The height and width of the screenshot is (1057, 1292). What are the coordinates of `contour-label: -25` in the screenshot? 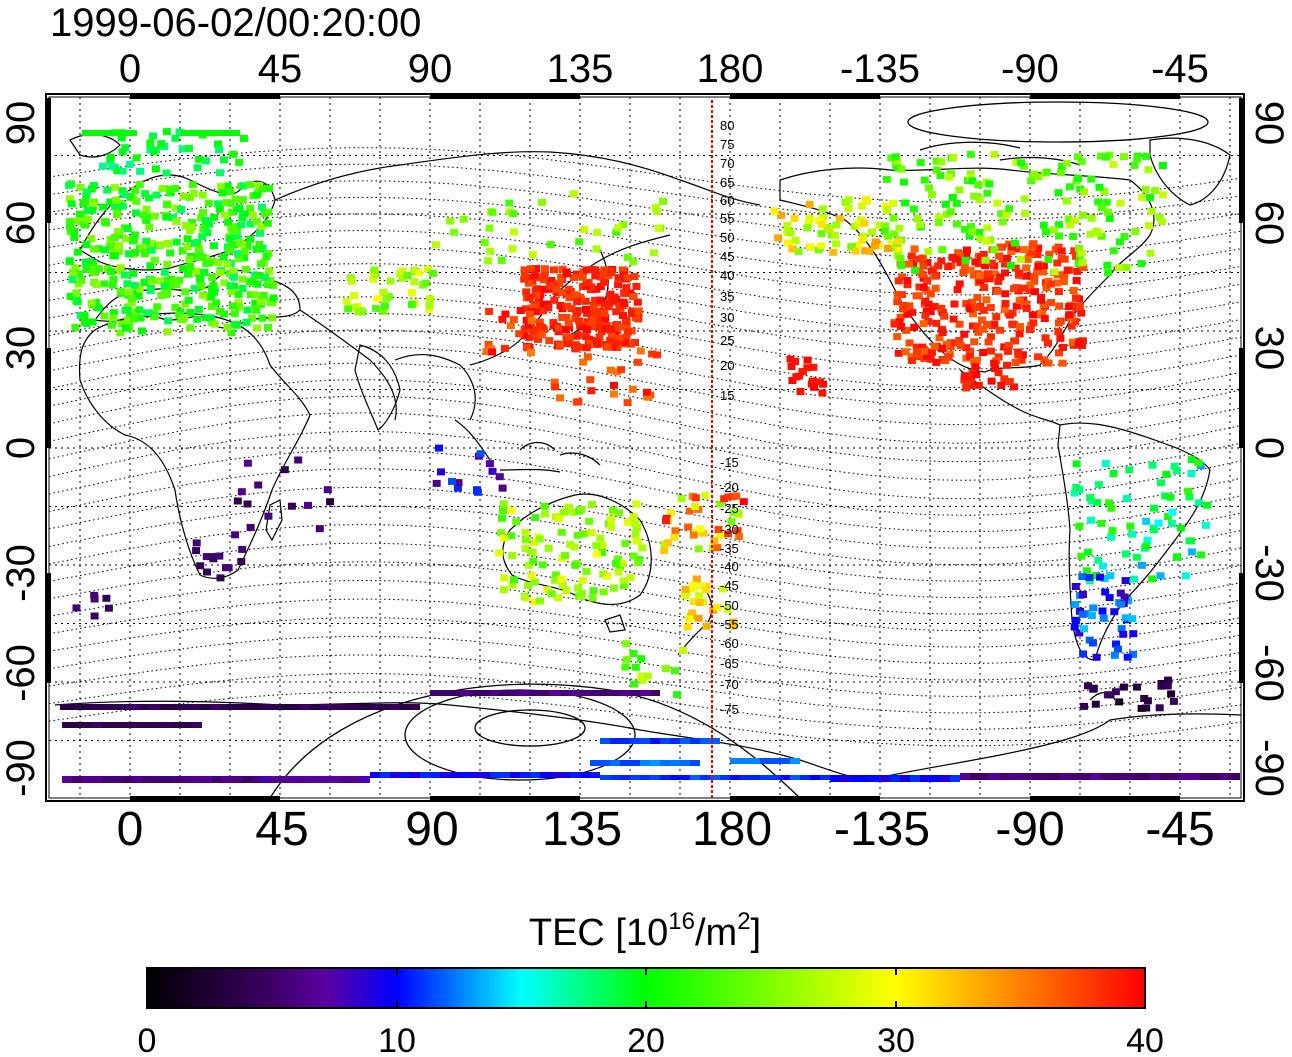 It's located at (729, 508).